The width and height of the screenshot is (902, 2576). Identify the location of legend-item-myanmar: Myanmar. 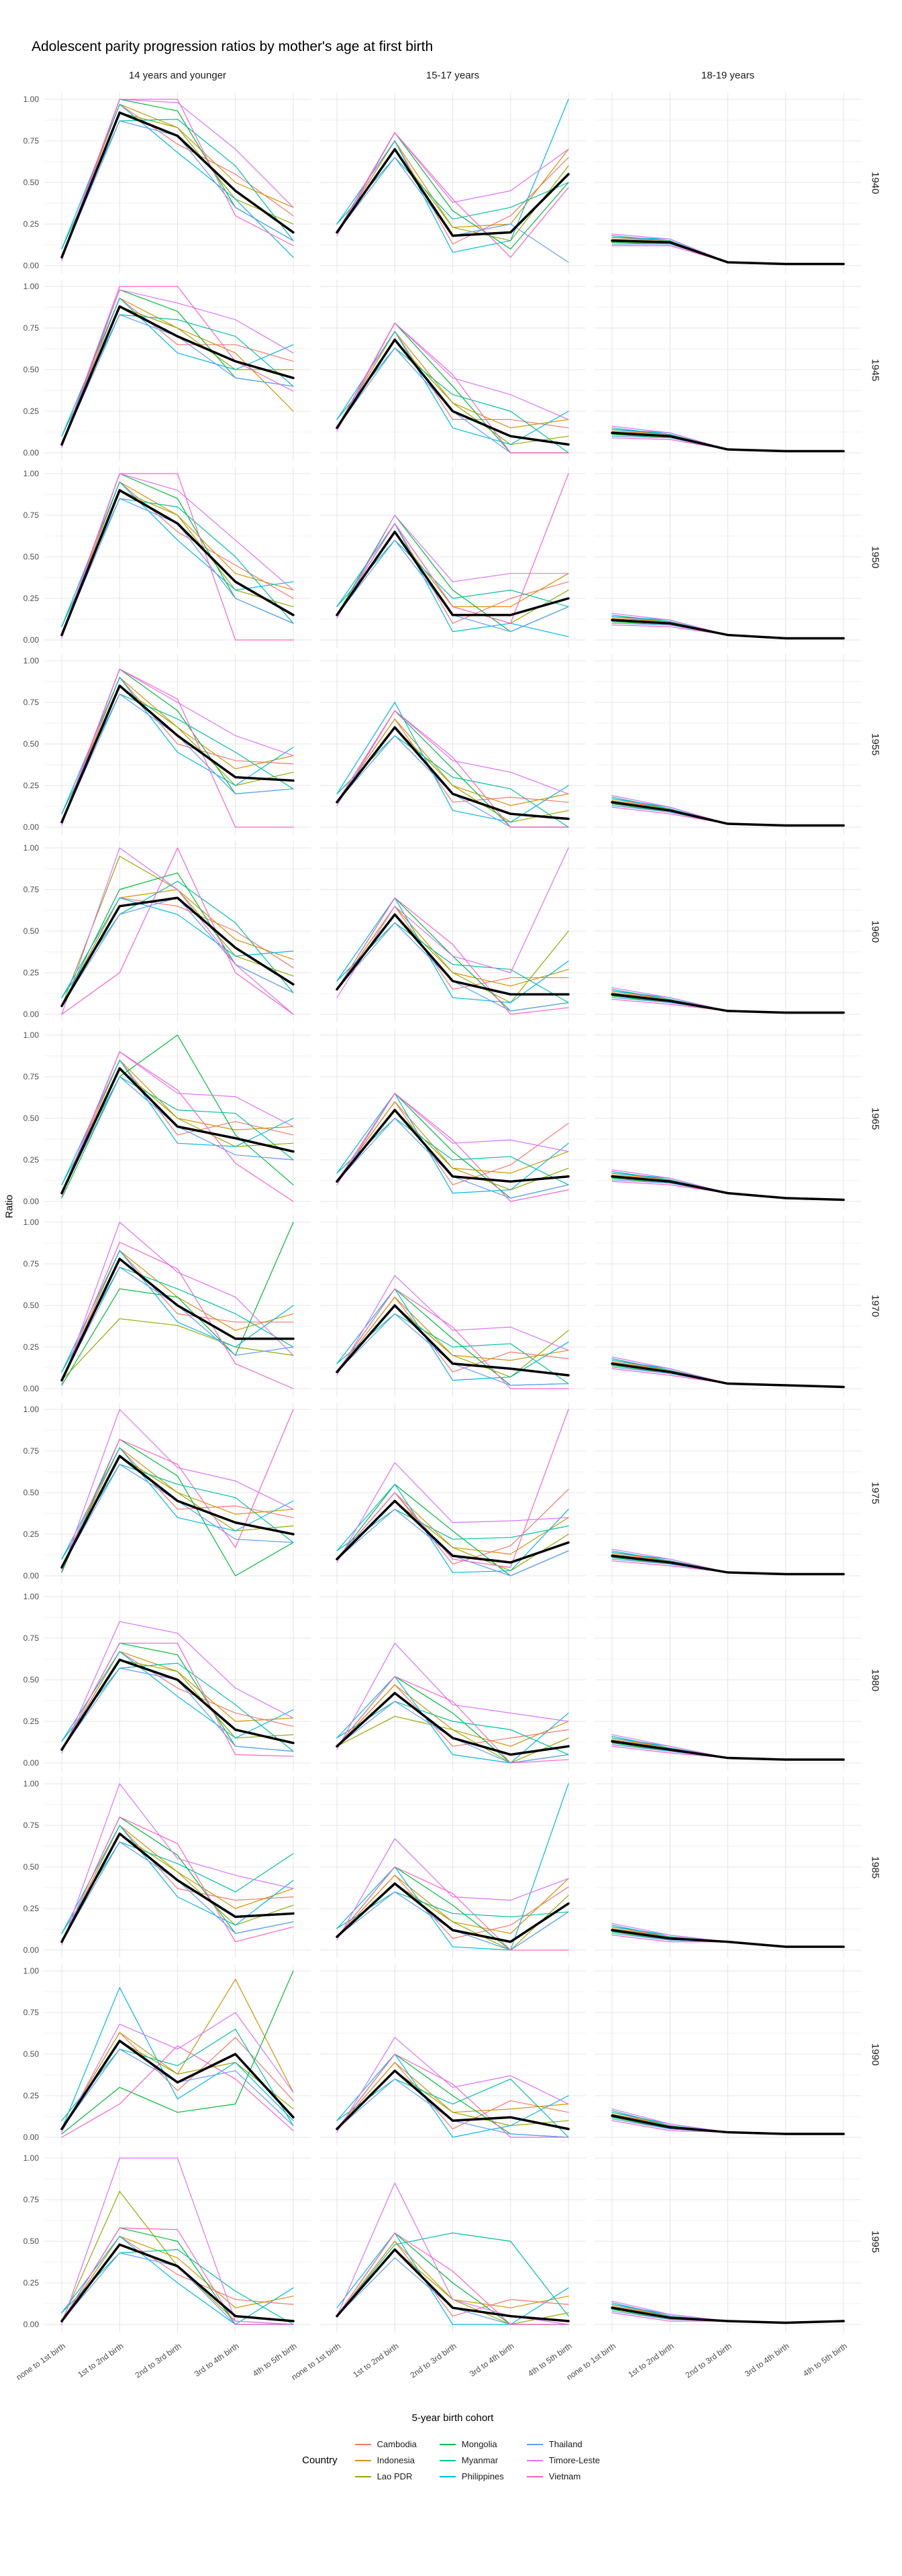
(471, 2460).